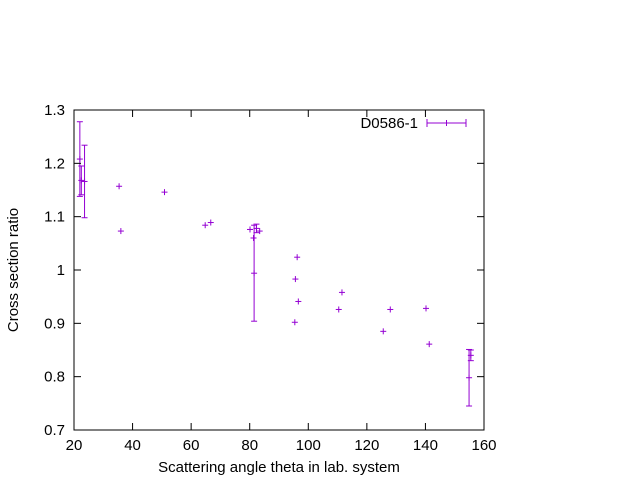  What do you see at coordinates (279, 467) in the screenshot?
I see `x-axis-label: Scattering angle theta in lab. system` at bounding box center [279, 467].